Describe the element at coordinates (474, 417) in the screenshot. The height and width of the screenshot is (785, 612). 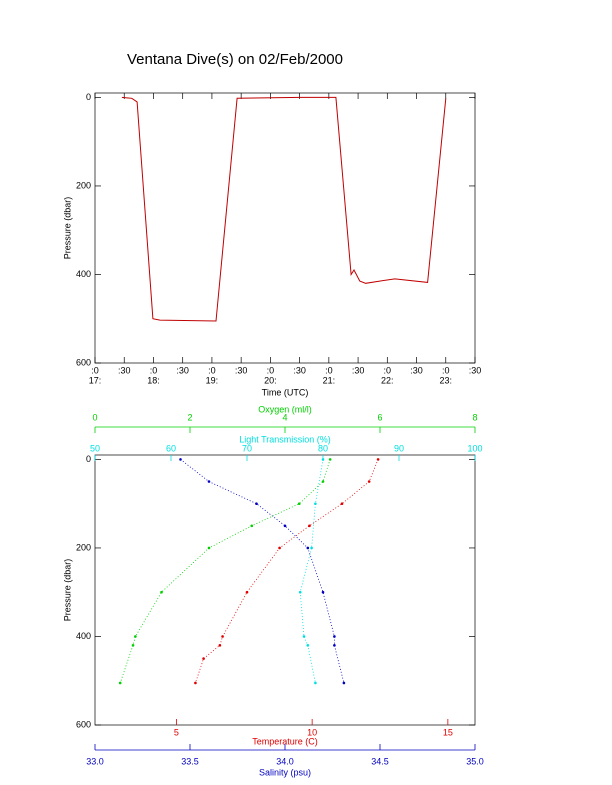
I see `axis-tick-label: 8` at that location.